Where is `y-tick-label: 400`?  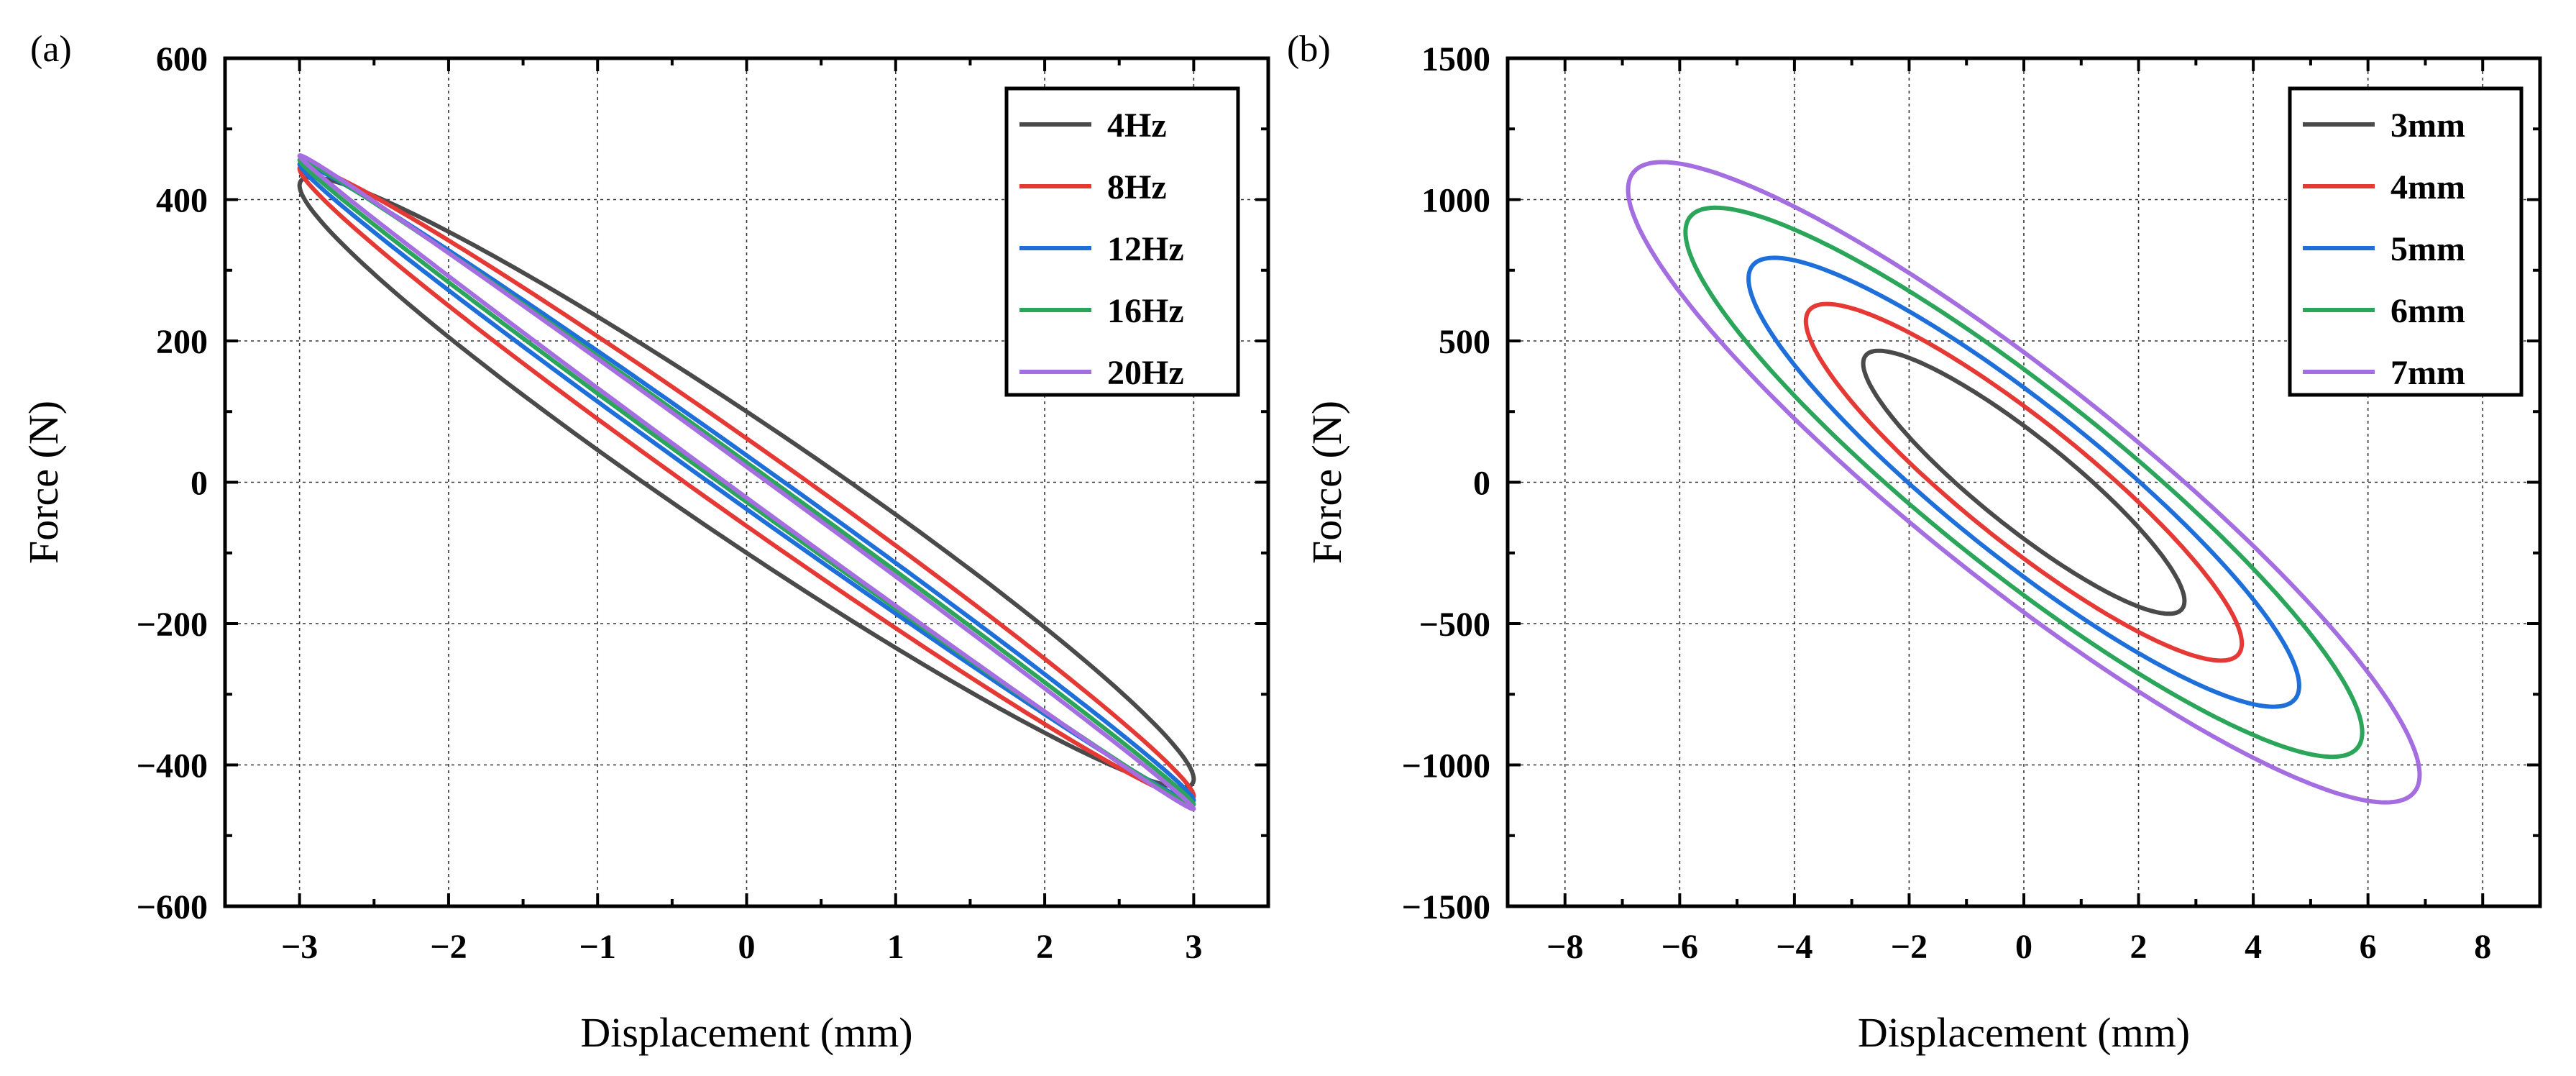
y-tick-label: 400 is located at coordinates (182, 201).